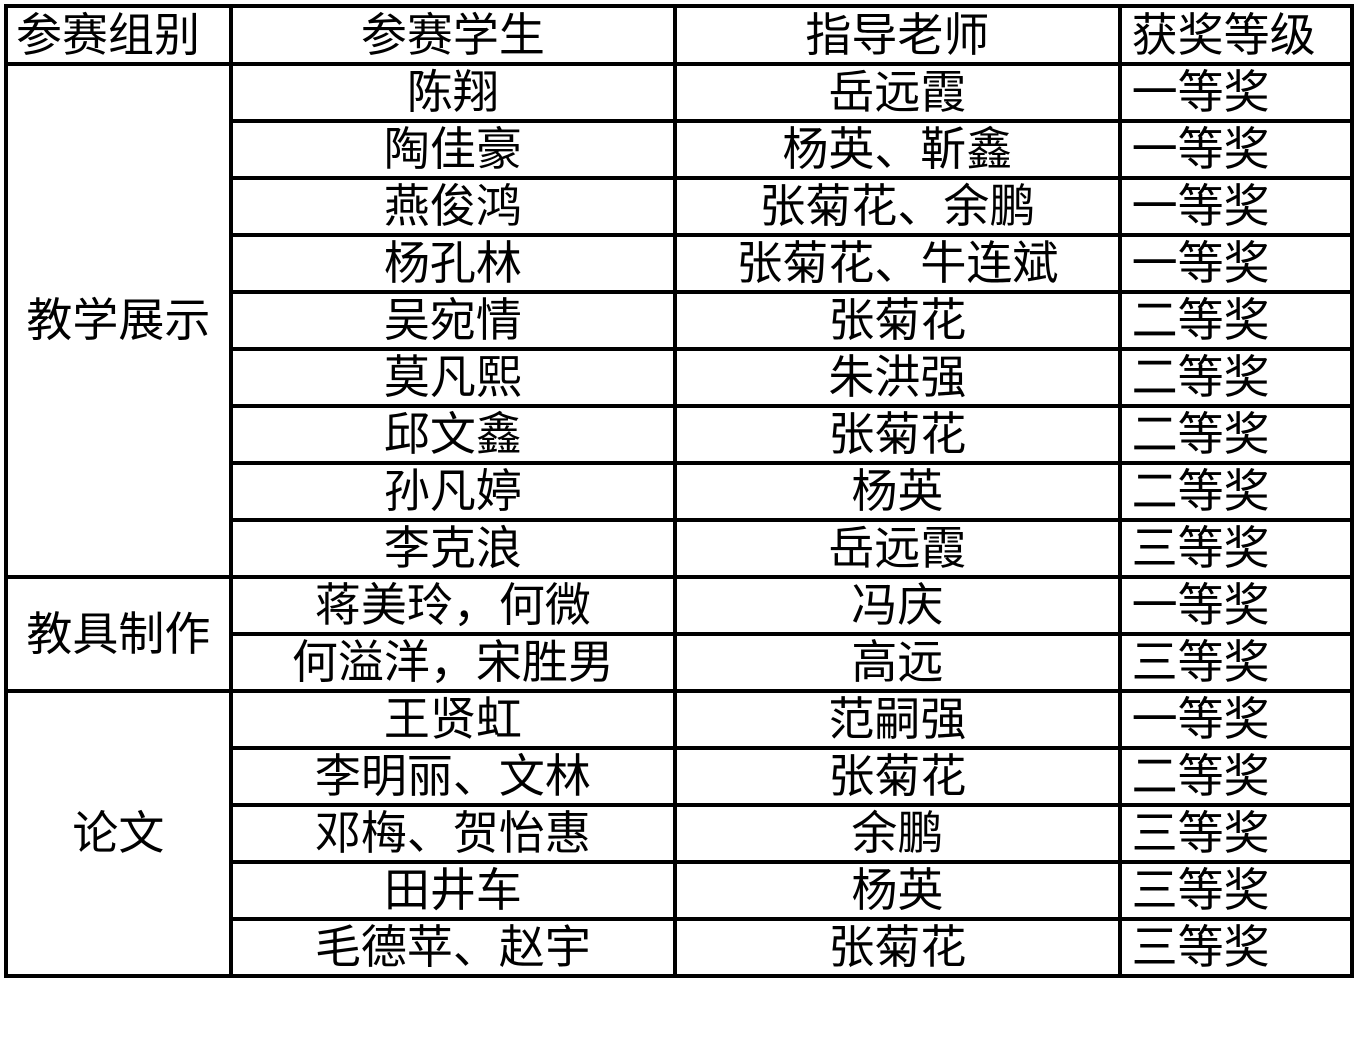 Image resolution: width=1354 pixels, height=1049 pixels. What do you see at coordinates (118, 833) in the screenshot?
I see `group-cell: 论文` at bounding box center [118, 833].